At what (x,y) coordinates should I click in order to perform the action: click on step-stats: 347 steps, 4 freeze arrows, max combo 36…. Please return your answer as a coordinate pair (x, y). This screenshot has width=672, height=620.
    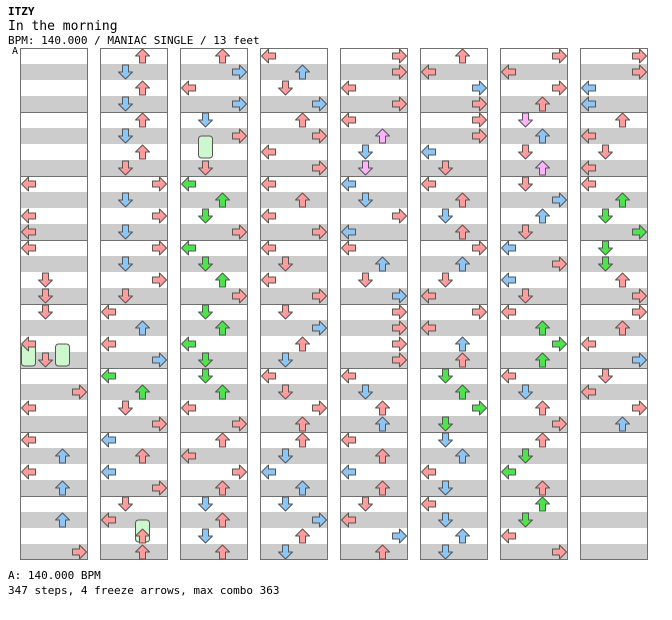
    Looking at the image, I should click on (144, 590).